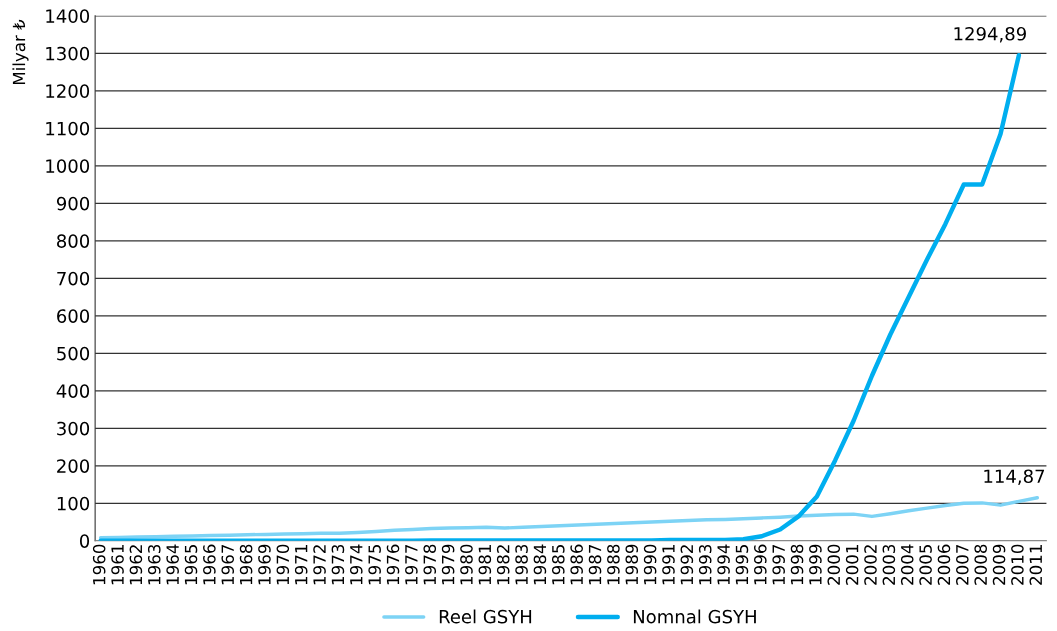  I want to click on x-tick-label: 1982, so click(503, 565).